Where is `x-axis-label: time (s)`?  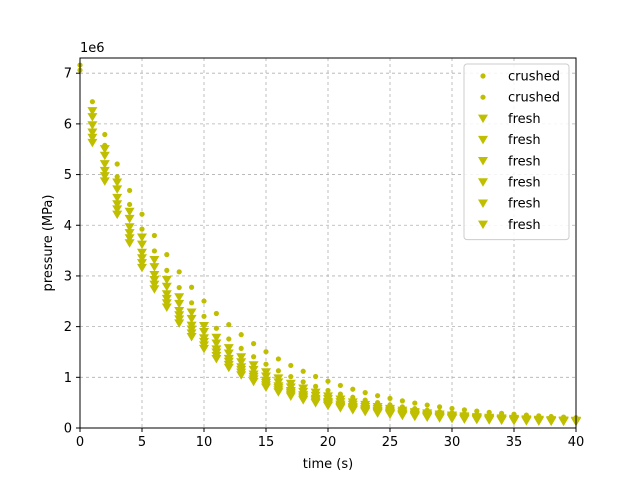 x-axis-label: time (s) is located at coordinates (328, 464).